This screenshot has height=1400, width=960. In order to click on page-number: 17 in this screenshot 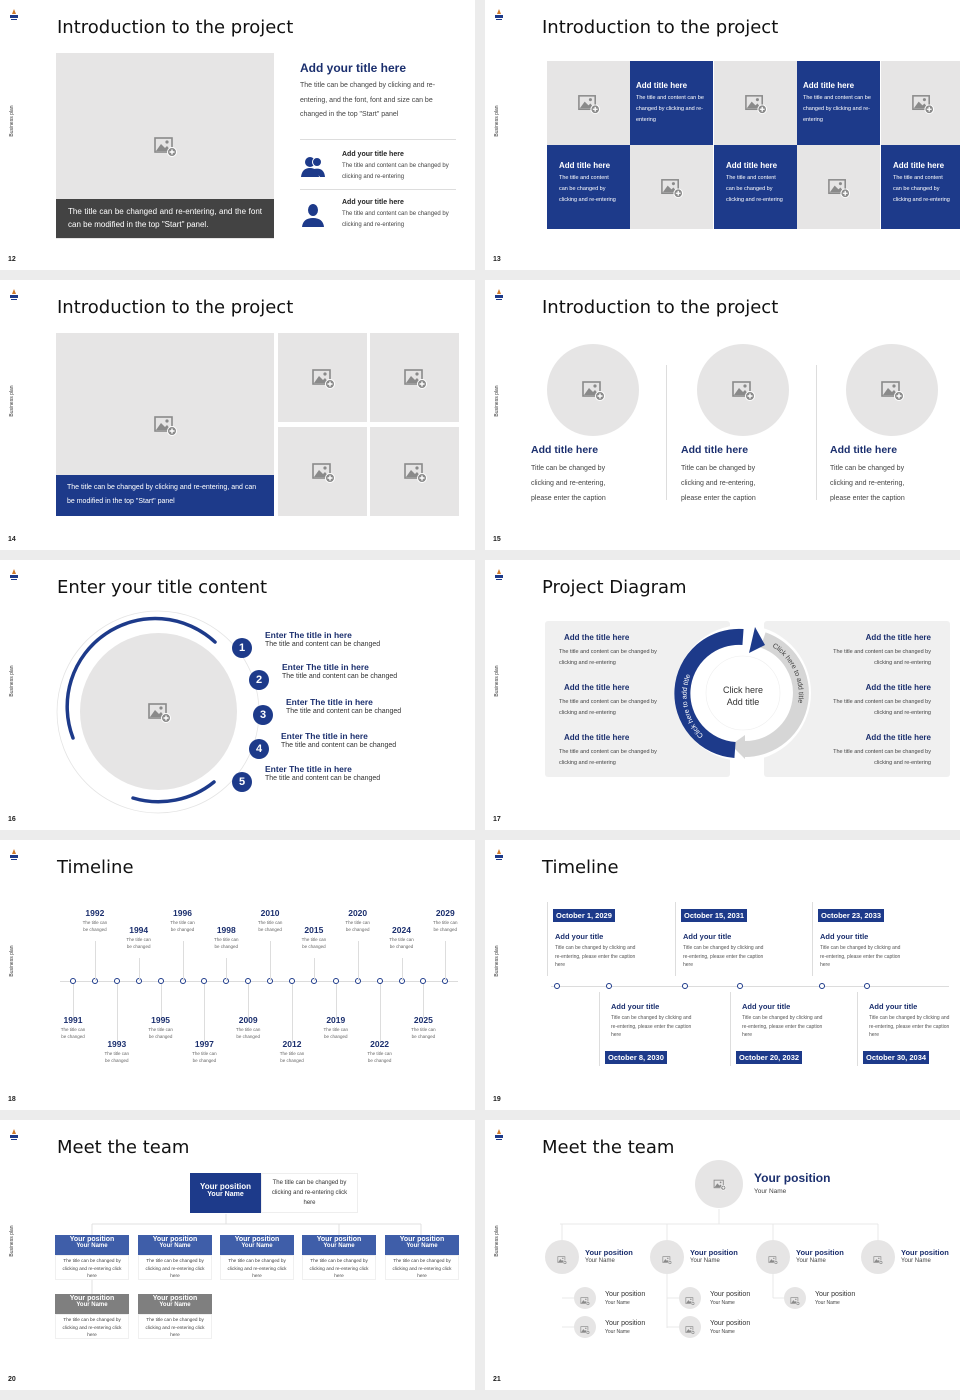, I will do `click(497, 819)`.